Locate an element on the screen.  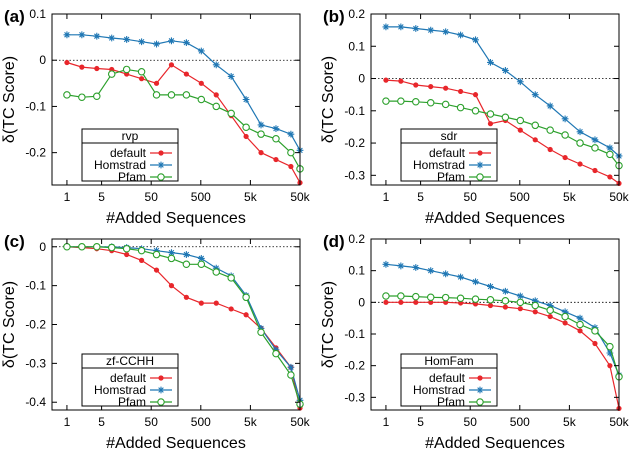
legend-title: zf-CCHH is located at coordinates (130, 361).